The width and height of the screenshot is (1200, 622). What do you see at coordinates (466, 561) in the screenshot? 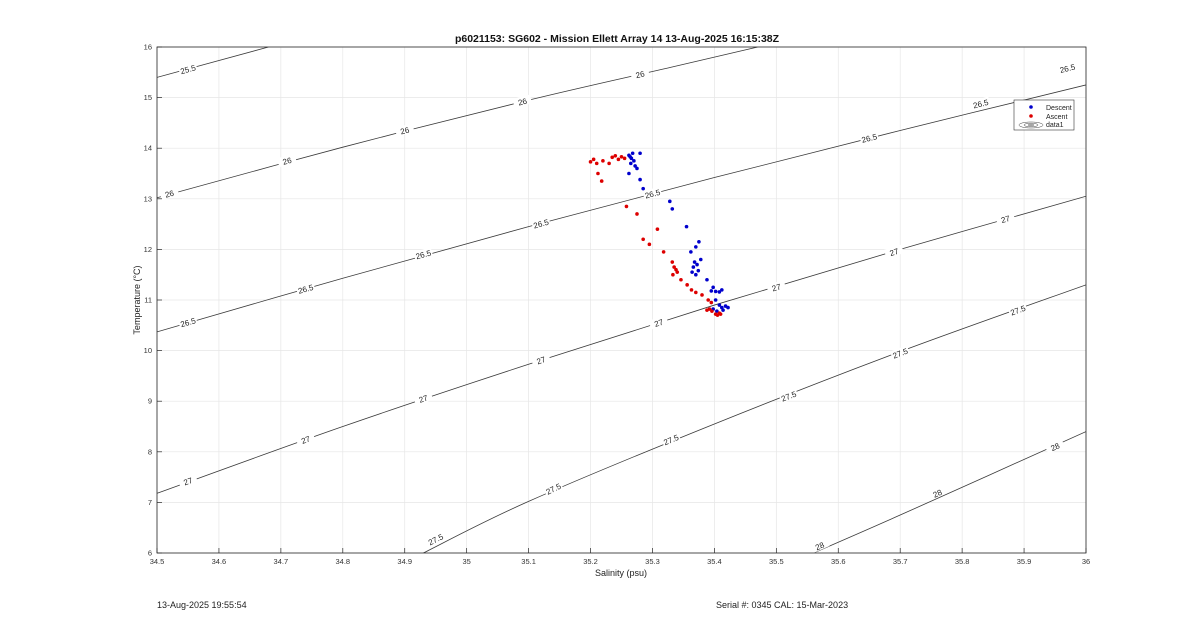
I see `x-tick-label: 35` at bounding box center [466, 561].